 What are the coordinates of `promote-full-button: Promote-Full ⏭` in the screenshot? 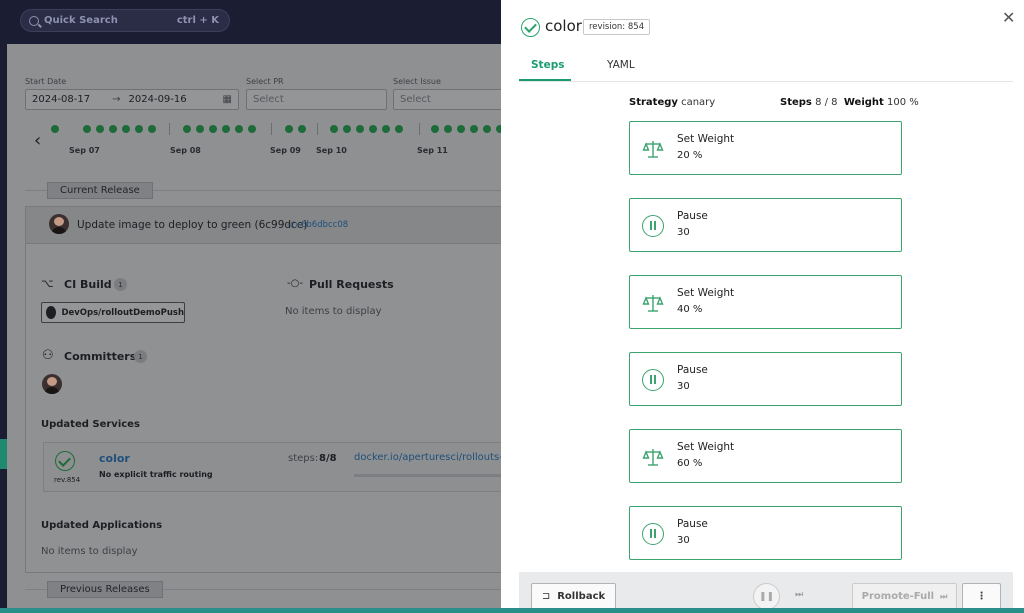 It's located at (904, 596).